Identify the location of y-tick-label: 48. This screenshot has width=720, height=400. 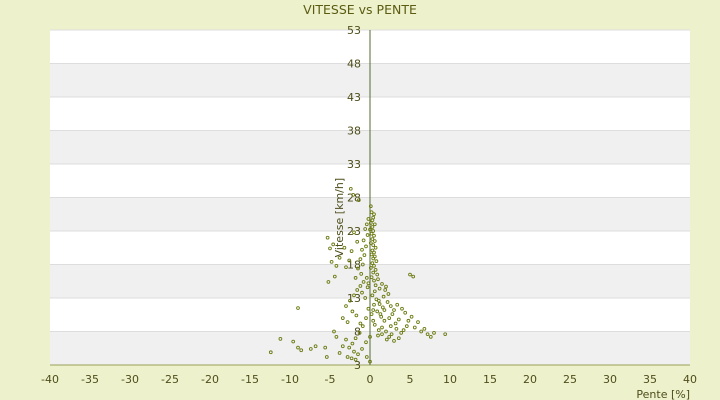
(354, 64).